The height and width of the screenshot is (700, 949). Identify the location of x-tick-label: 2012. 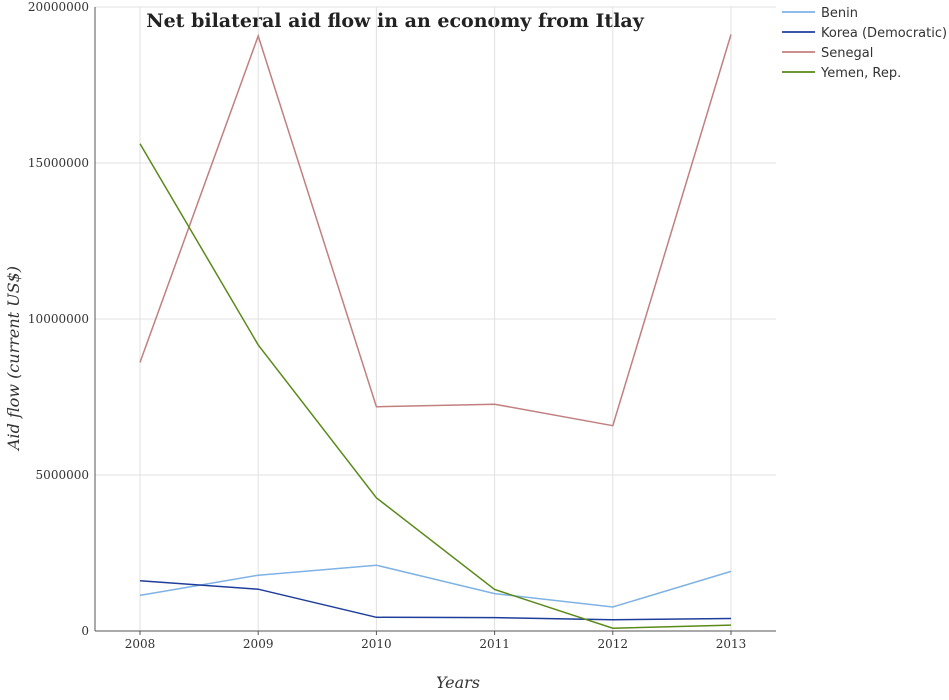
(613, 644).